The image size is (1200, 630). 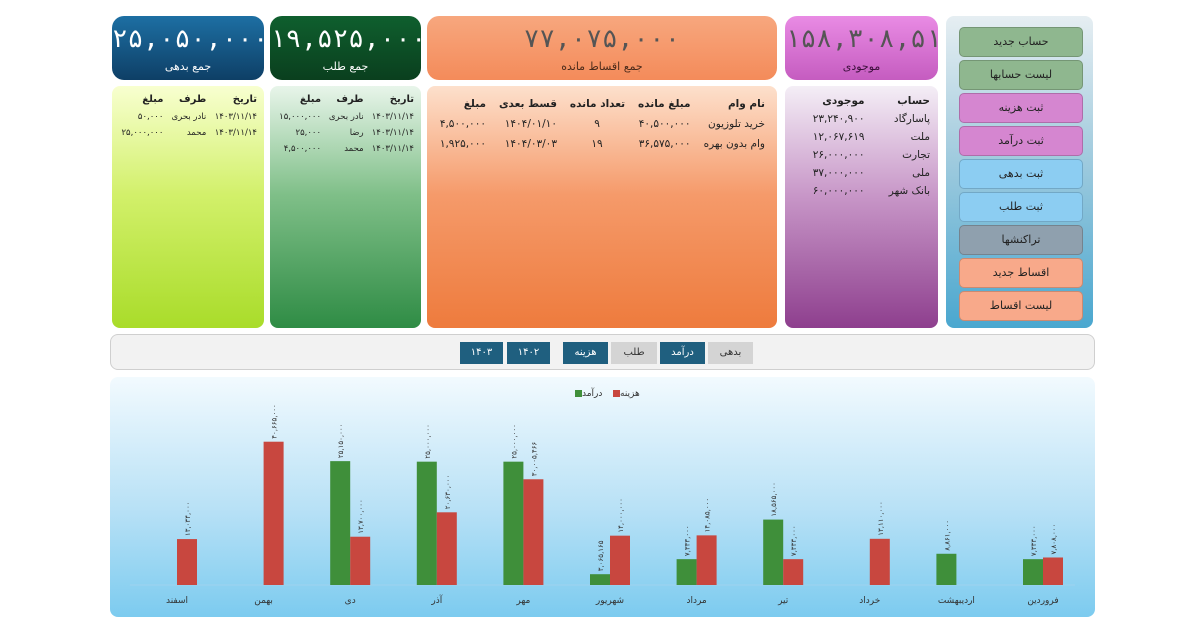 What do you see at coordinates (597, 104) in the screenshot?
I see `inst-col-remaining-count: تعداد مانده` at bounding box center [597, 104].